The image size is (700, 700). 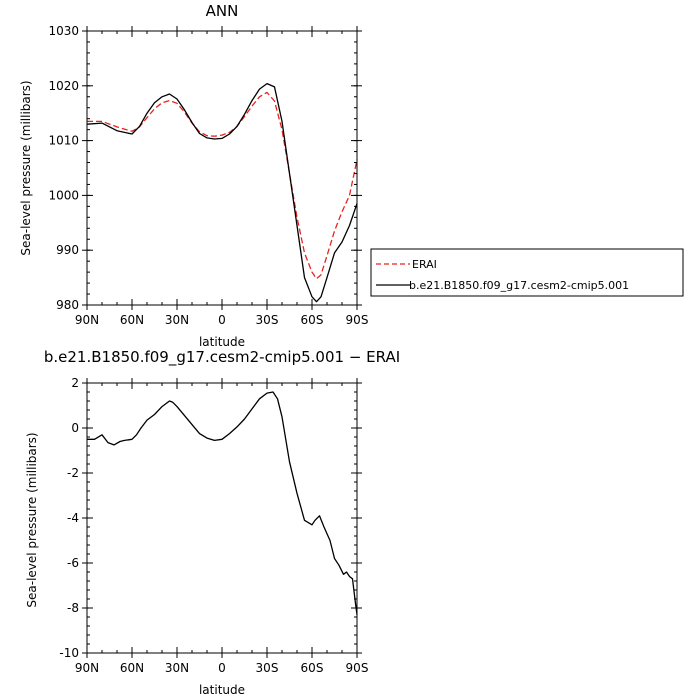 What do you see at coordinates (75, 428) in the screenshot?
I see `y-tick-label: 0` at bounding box center [75, 428].